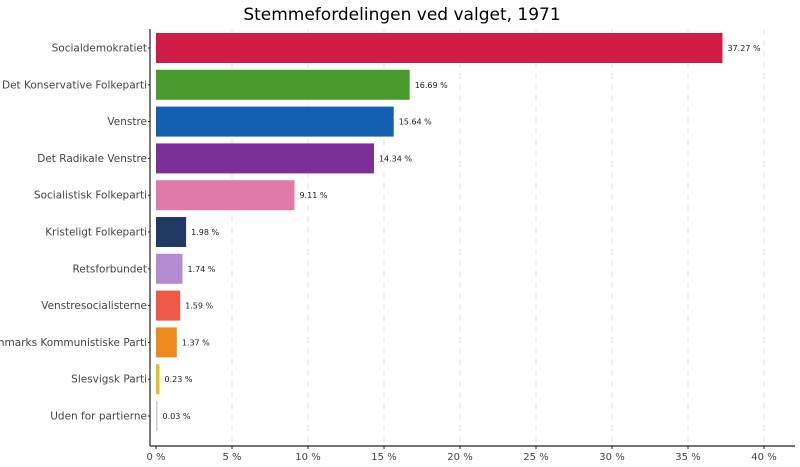  I want to click on x-tick-label: 35 %, so click(687, 457).